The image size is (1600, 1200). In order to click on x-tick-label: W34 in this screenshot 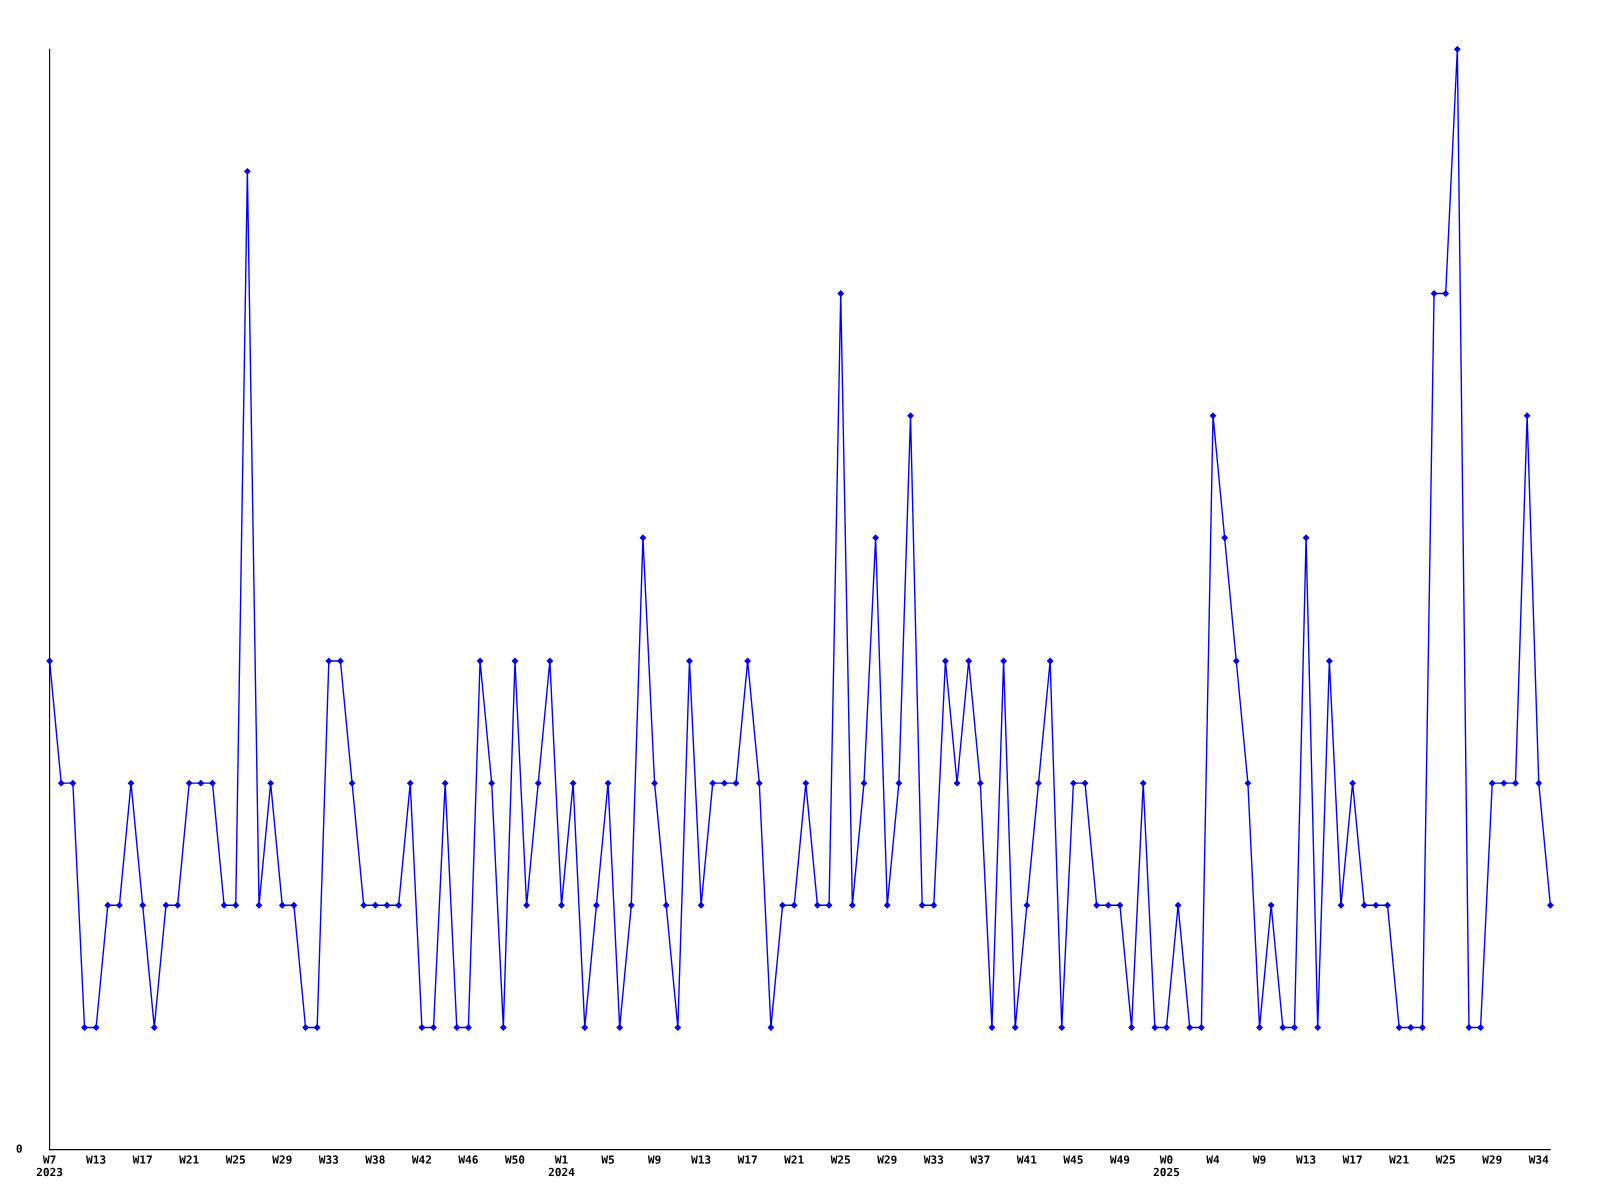, I will do `click(1538, 1159)`.